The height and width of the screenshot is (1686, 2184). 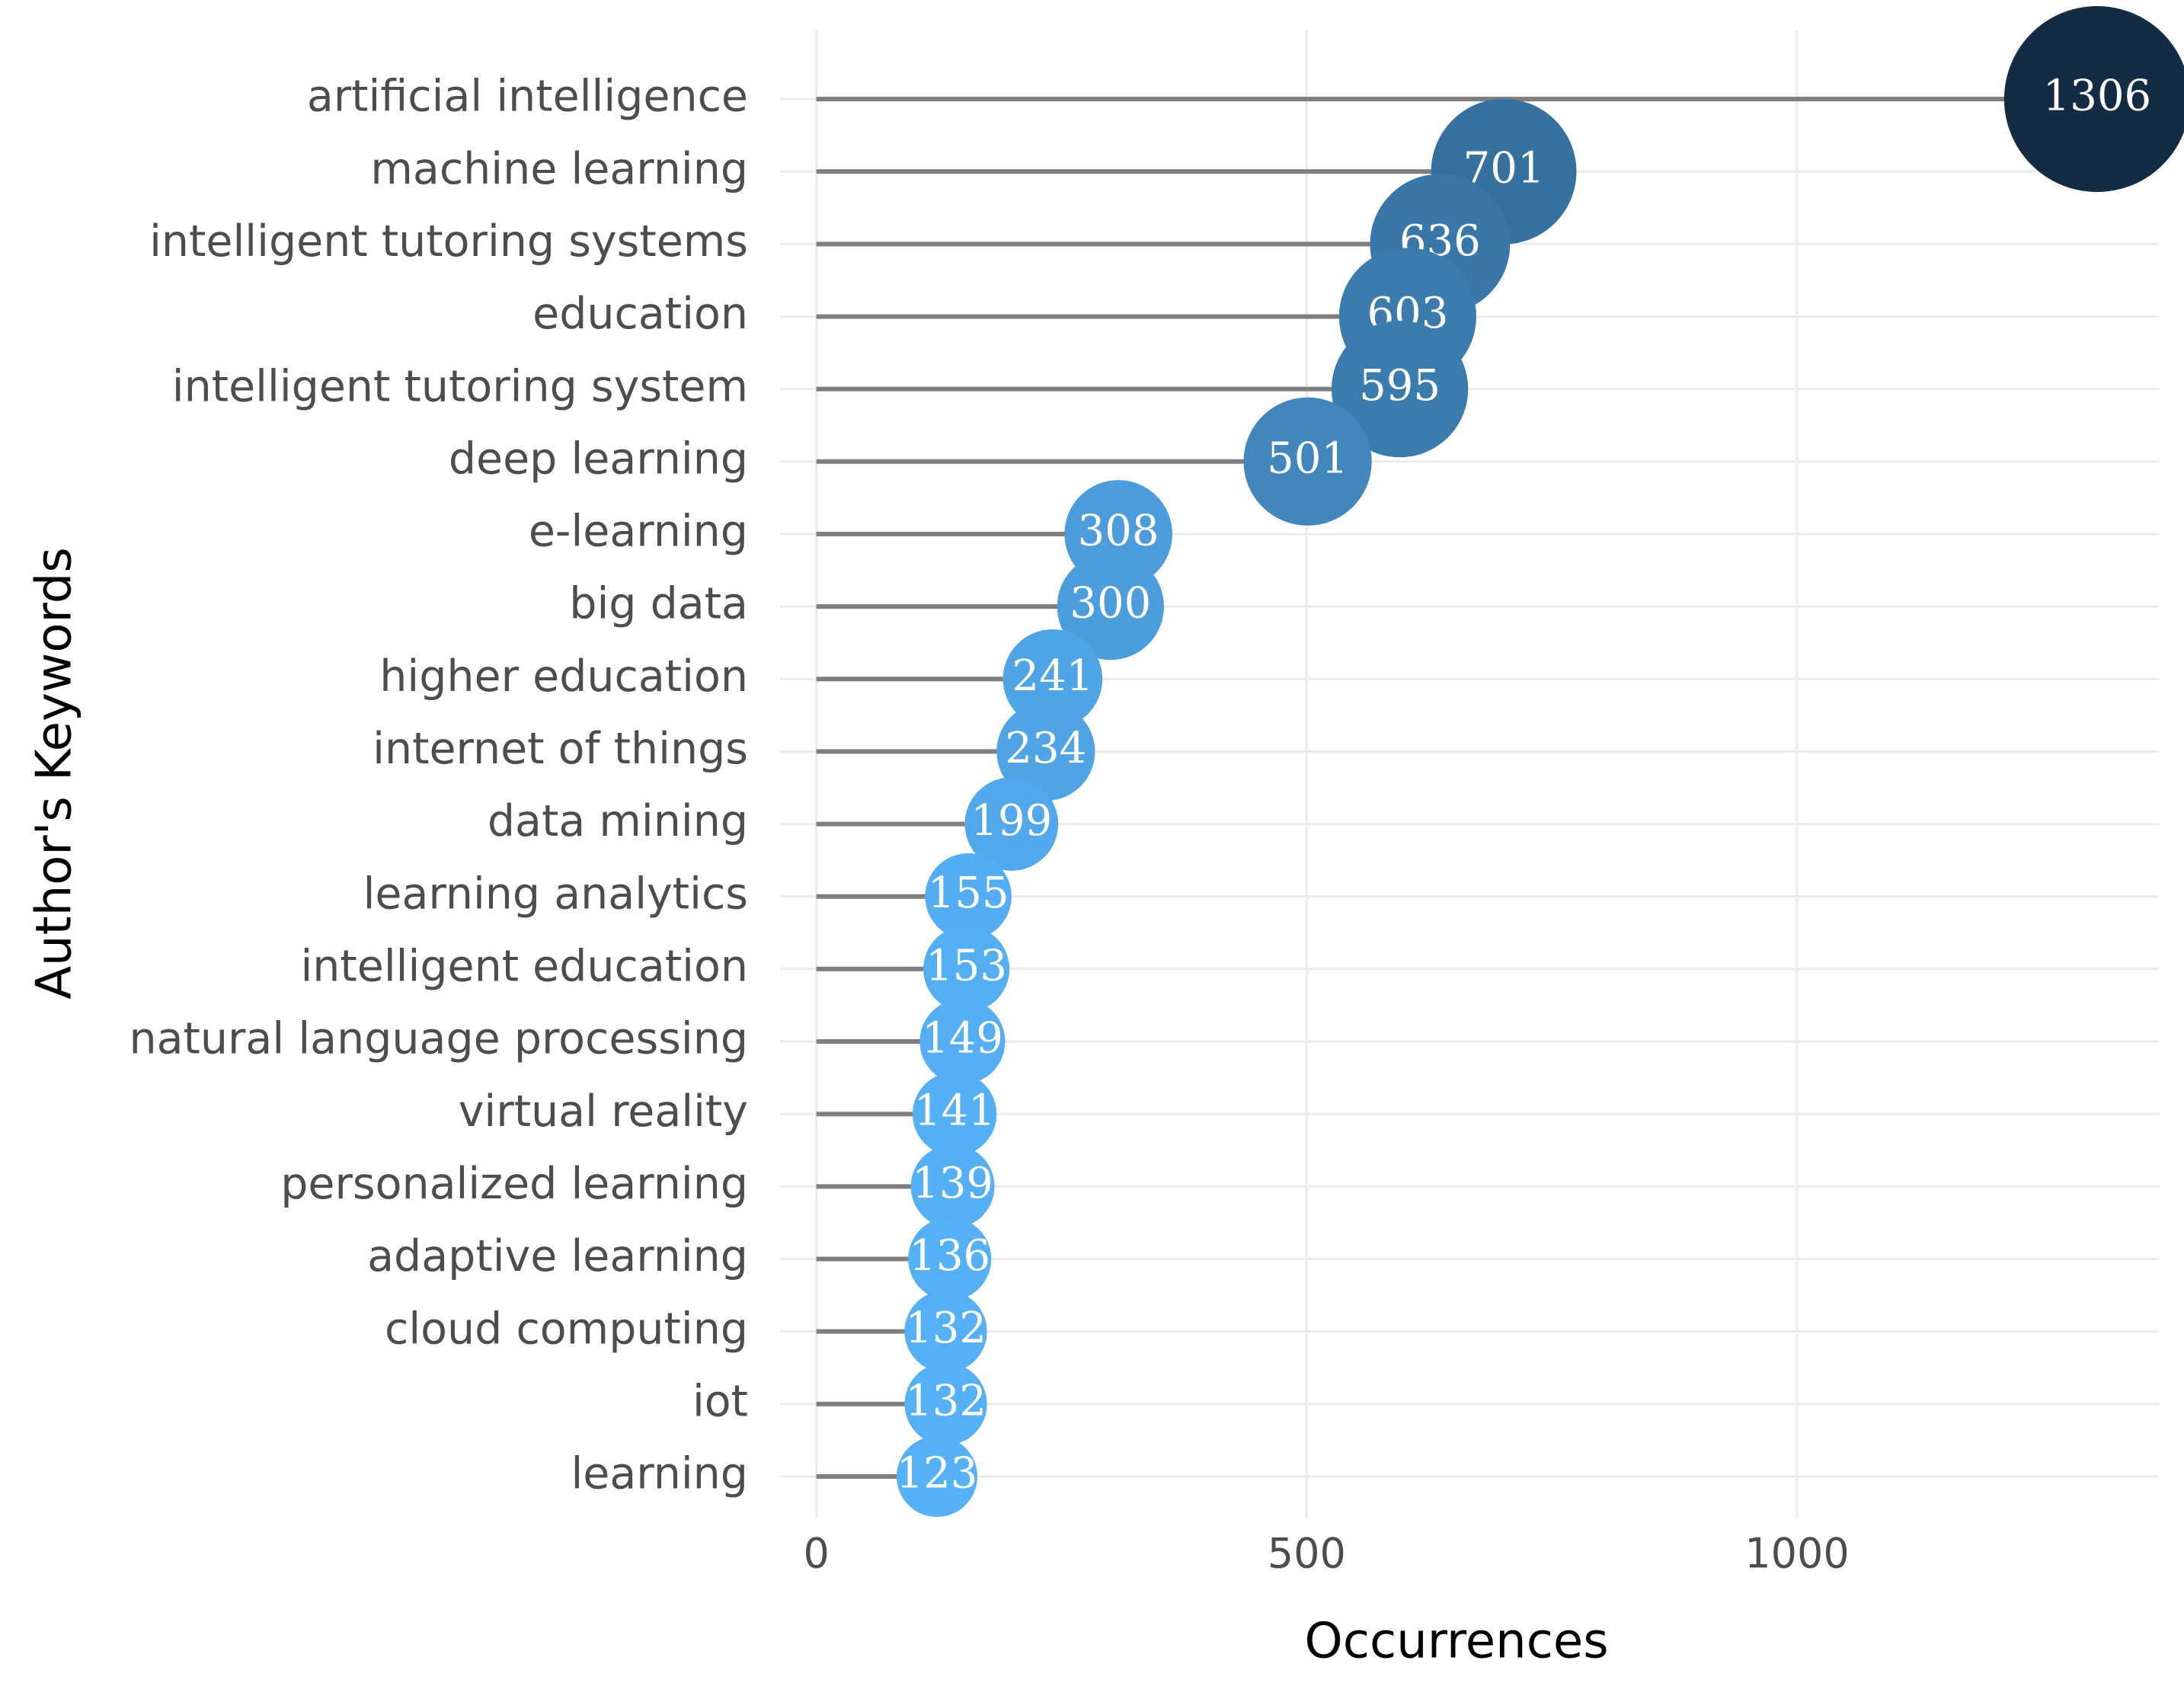 What do you see at coordinates (598, 458) in the screenshot?
I see `y-tick-label: deep learning` at bounding box center [598, 458].